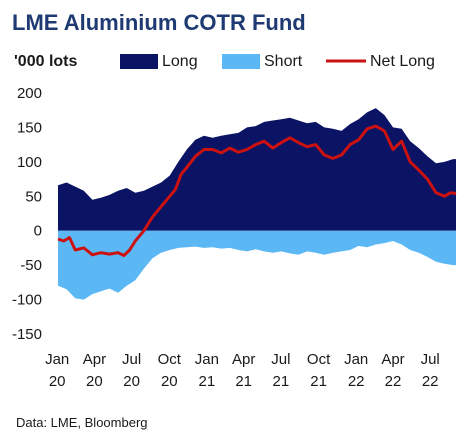 This screenshot has height=443, width=468. I want to click on y-tick-label: -150, so click(27, 334).